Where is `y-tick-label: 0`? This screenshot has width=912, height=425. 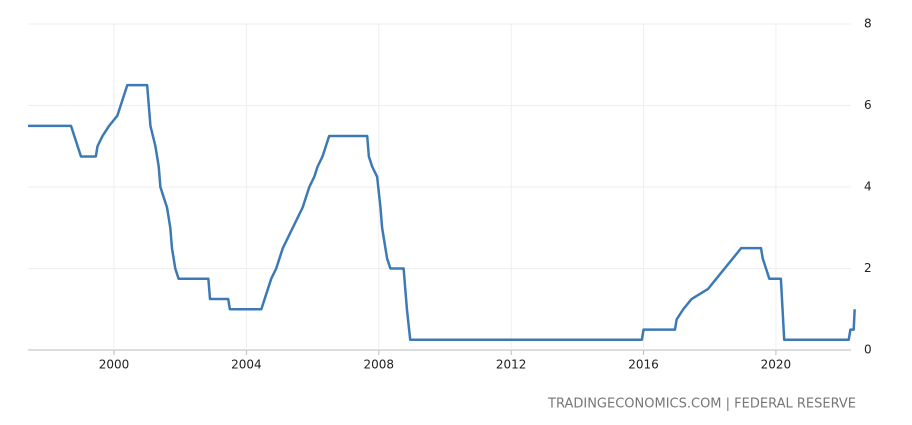
y-tick-label: 0 is located at coordinates (868, 350).